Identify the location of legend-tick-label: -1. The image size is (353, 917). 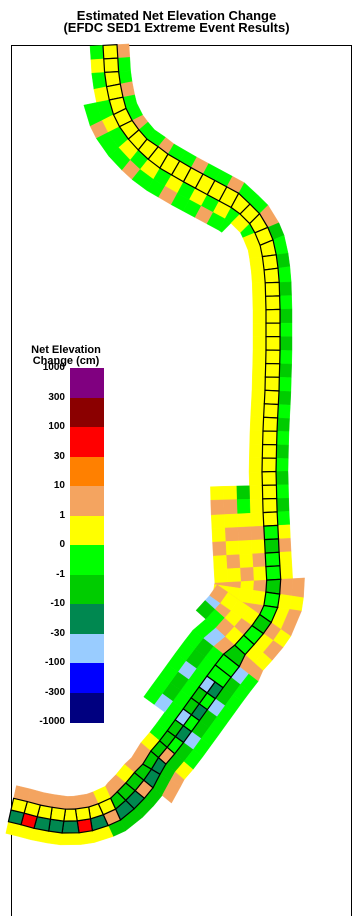
(40, 575).